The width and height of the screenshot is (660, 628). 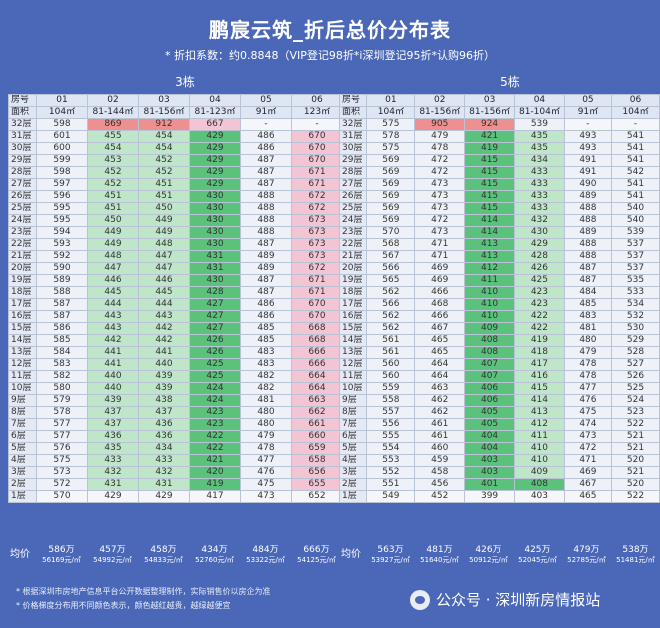 I want to click on area-header-row: 面积 104㎡ 81-156㎡ 81-156㎡ 81-104㎡ 91㎡ 104㎡, so click(x=499, y=112).